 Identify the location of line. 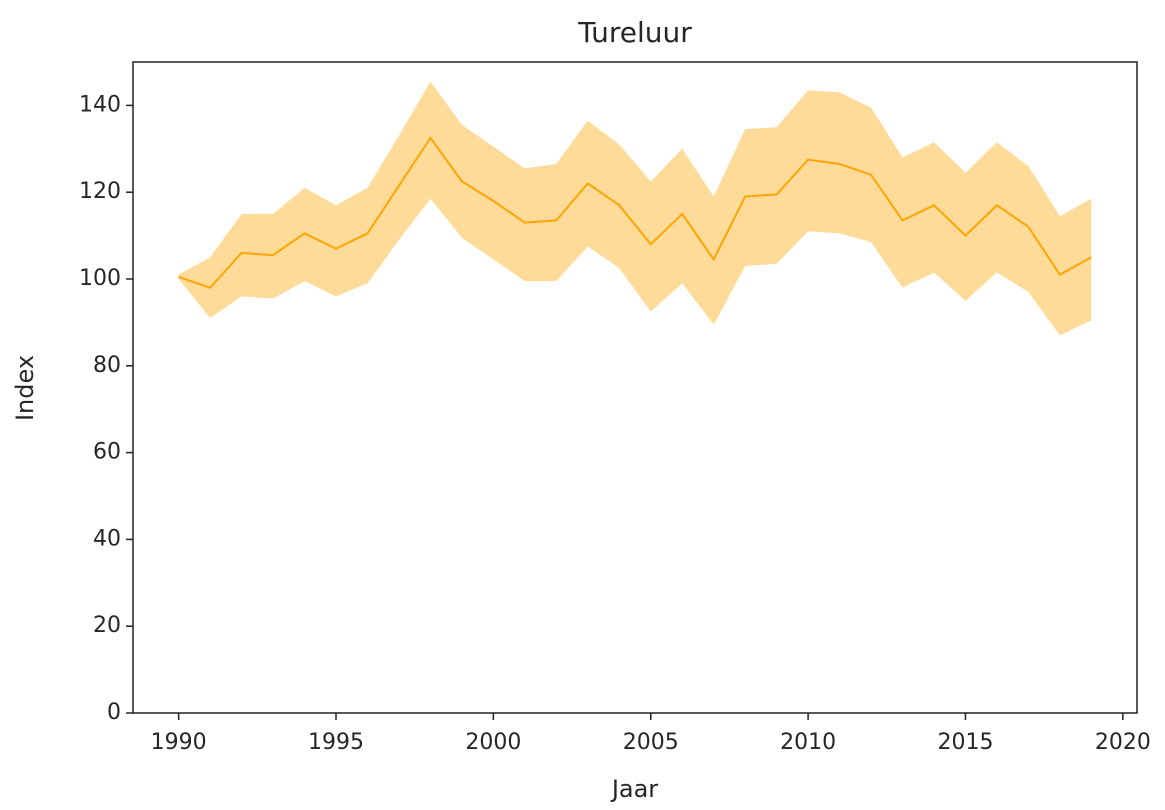
(635, 212).